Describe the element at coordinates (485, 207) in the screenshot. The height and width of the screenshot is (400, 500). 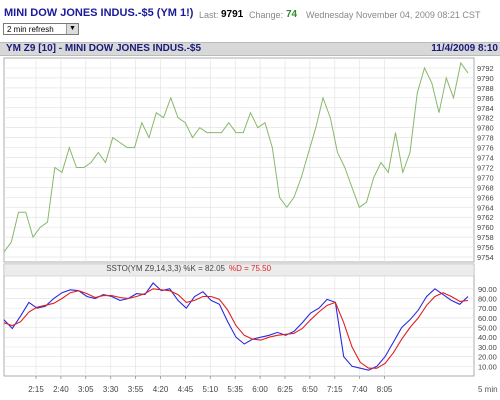
I see `price-y-tick-label: 9764` at that location.